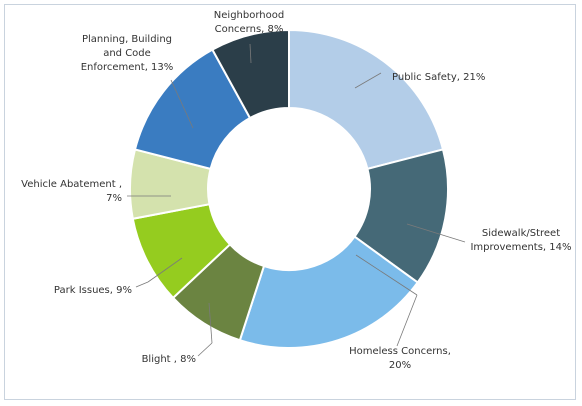  I want to click on slice-label-line: Neighborhood, so click(249, 15).